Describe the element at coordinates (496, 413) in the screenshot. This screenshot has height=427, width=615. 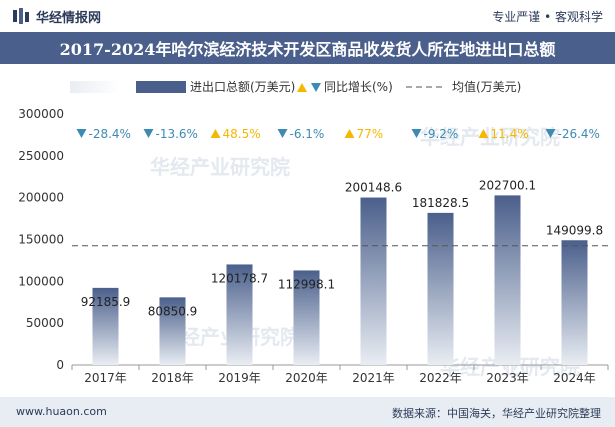
I see `footer-source: 数据来源：中国海关，华经产业研究院整理` at that location.